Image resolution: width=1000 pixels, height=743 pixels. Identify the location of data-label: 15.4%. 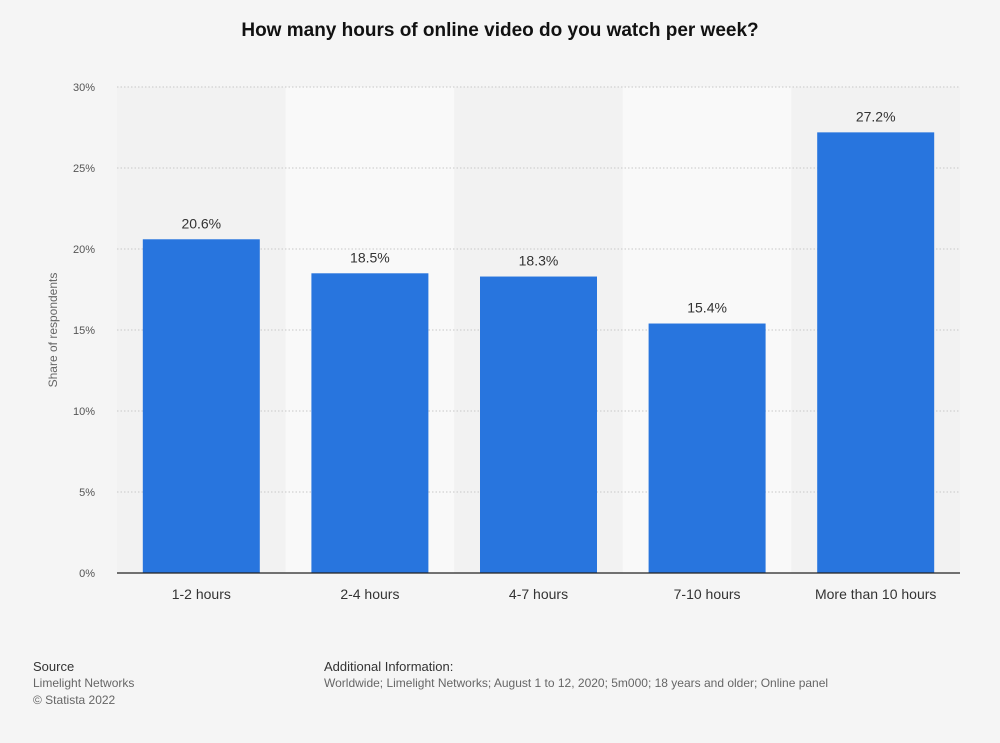
(707, 308).